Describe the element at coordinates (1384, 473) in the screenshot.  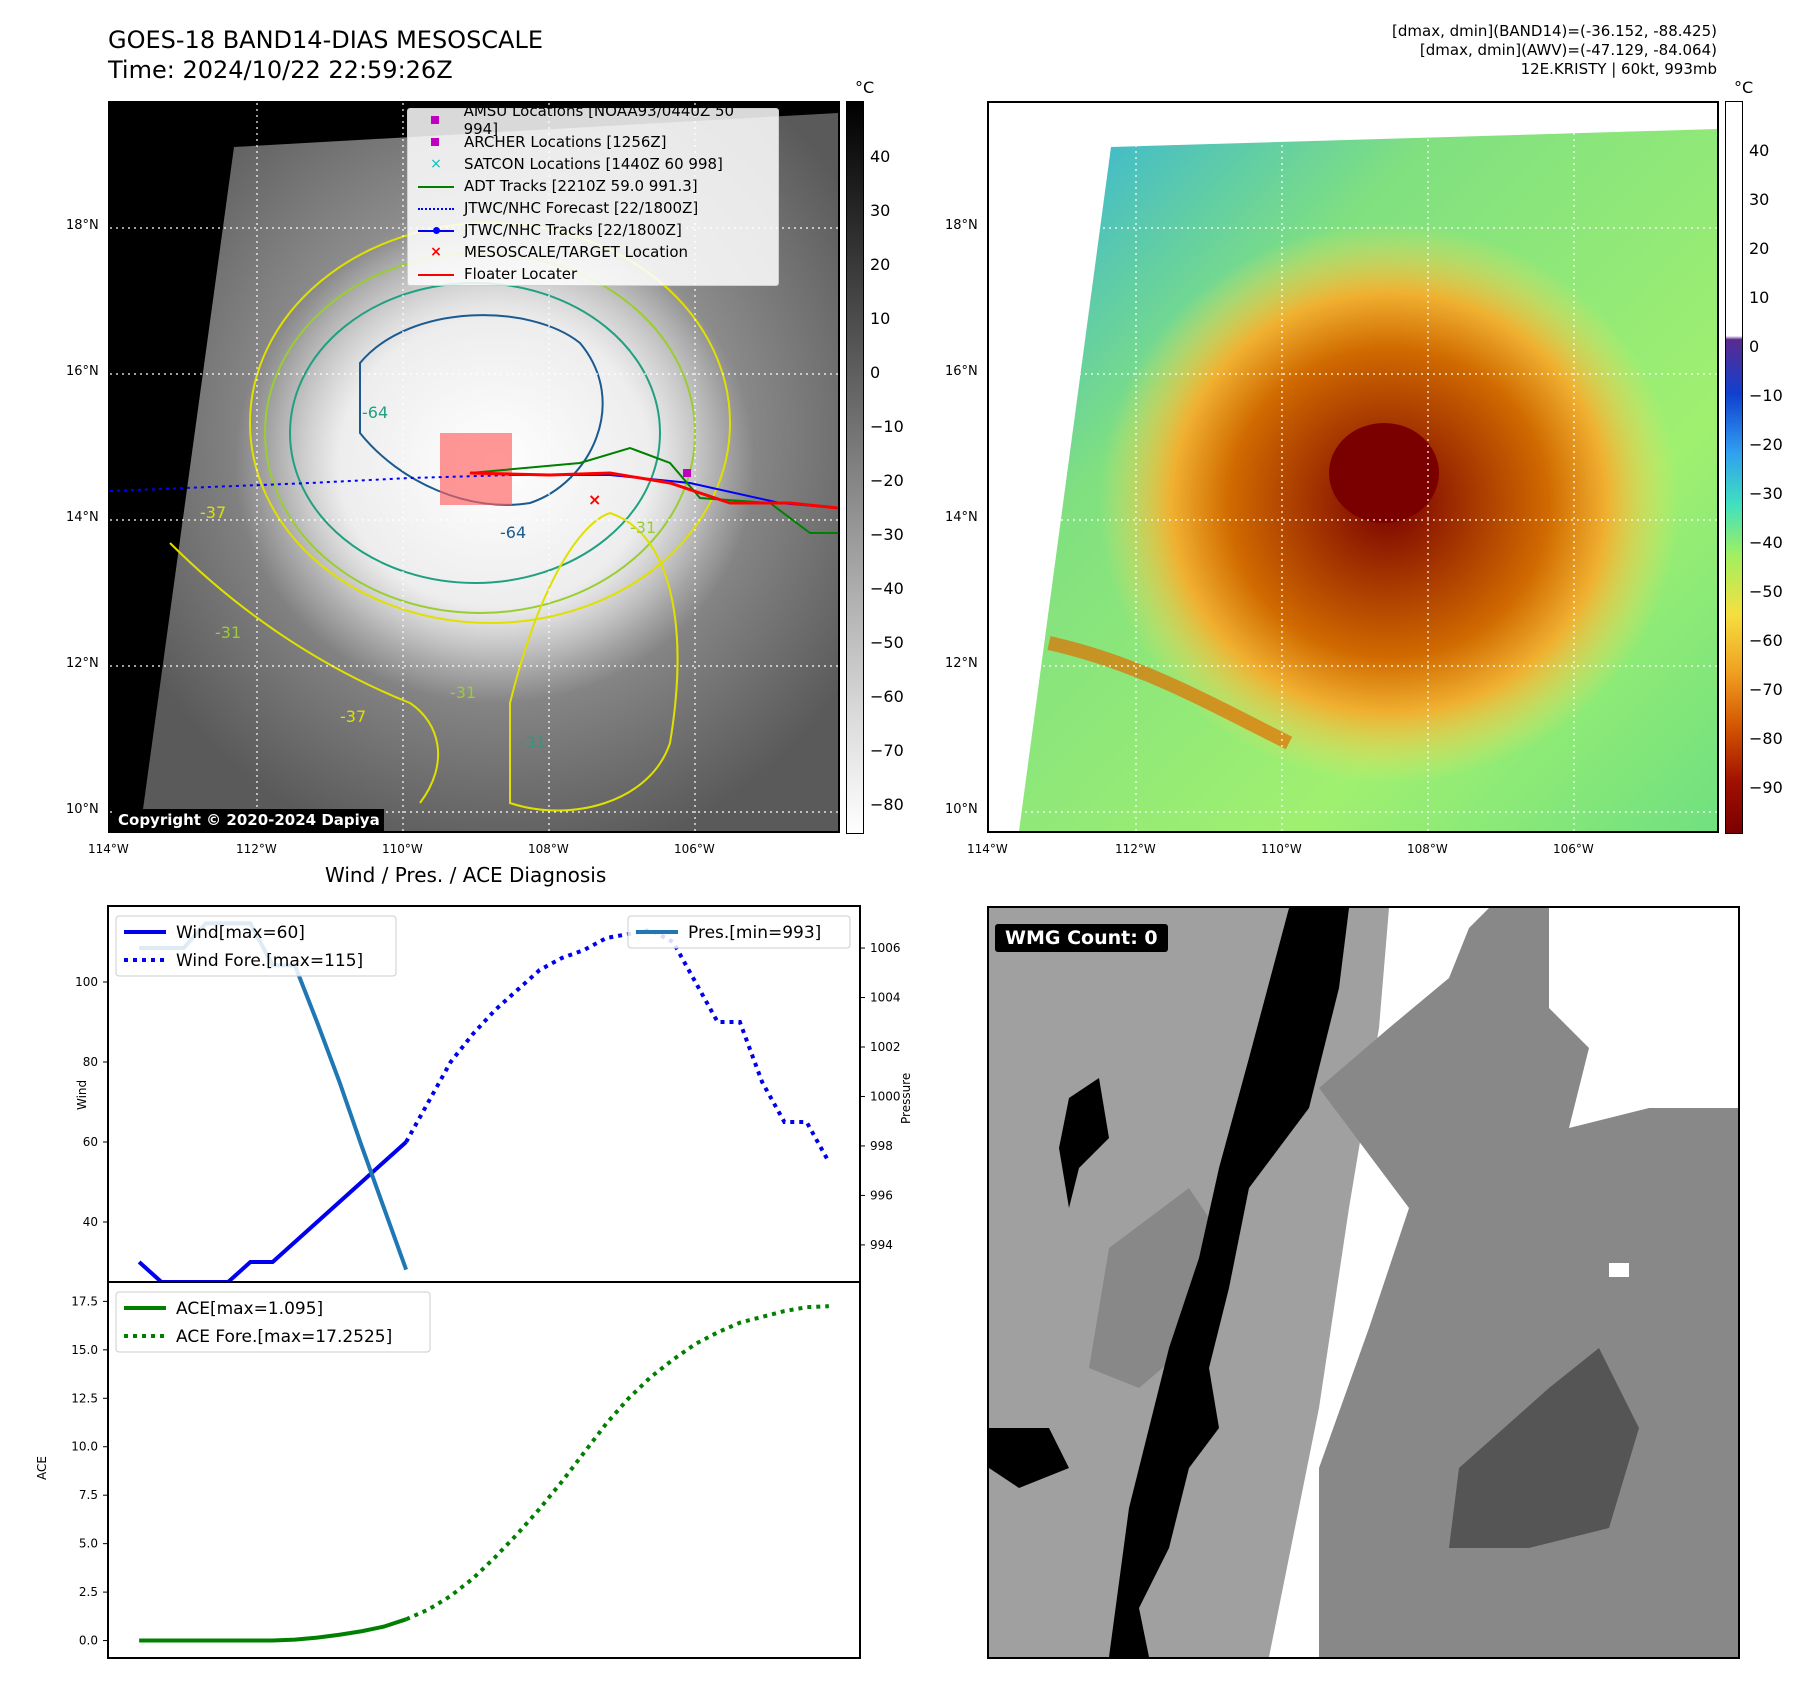
I see `eye-region` at that location.